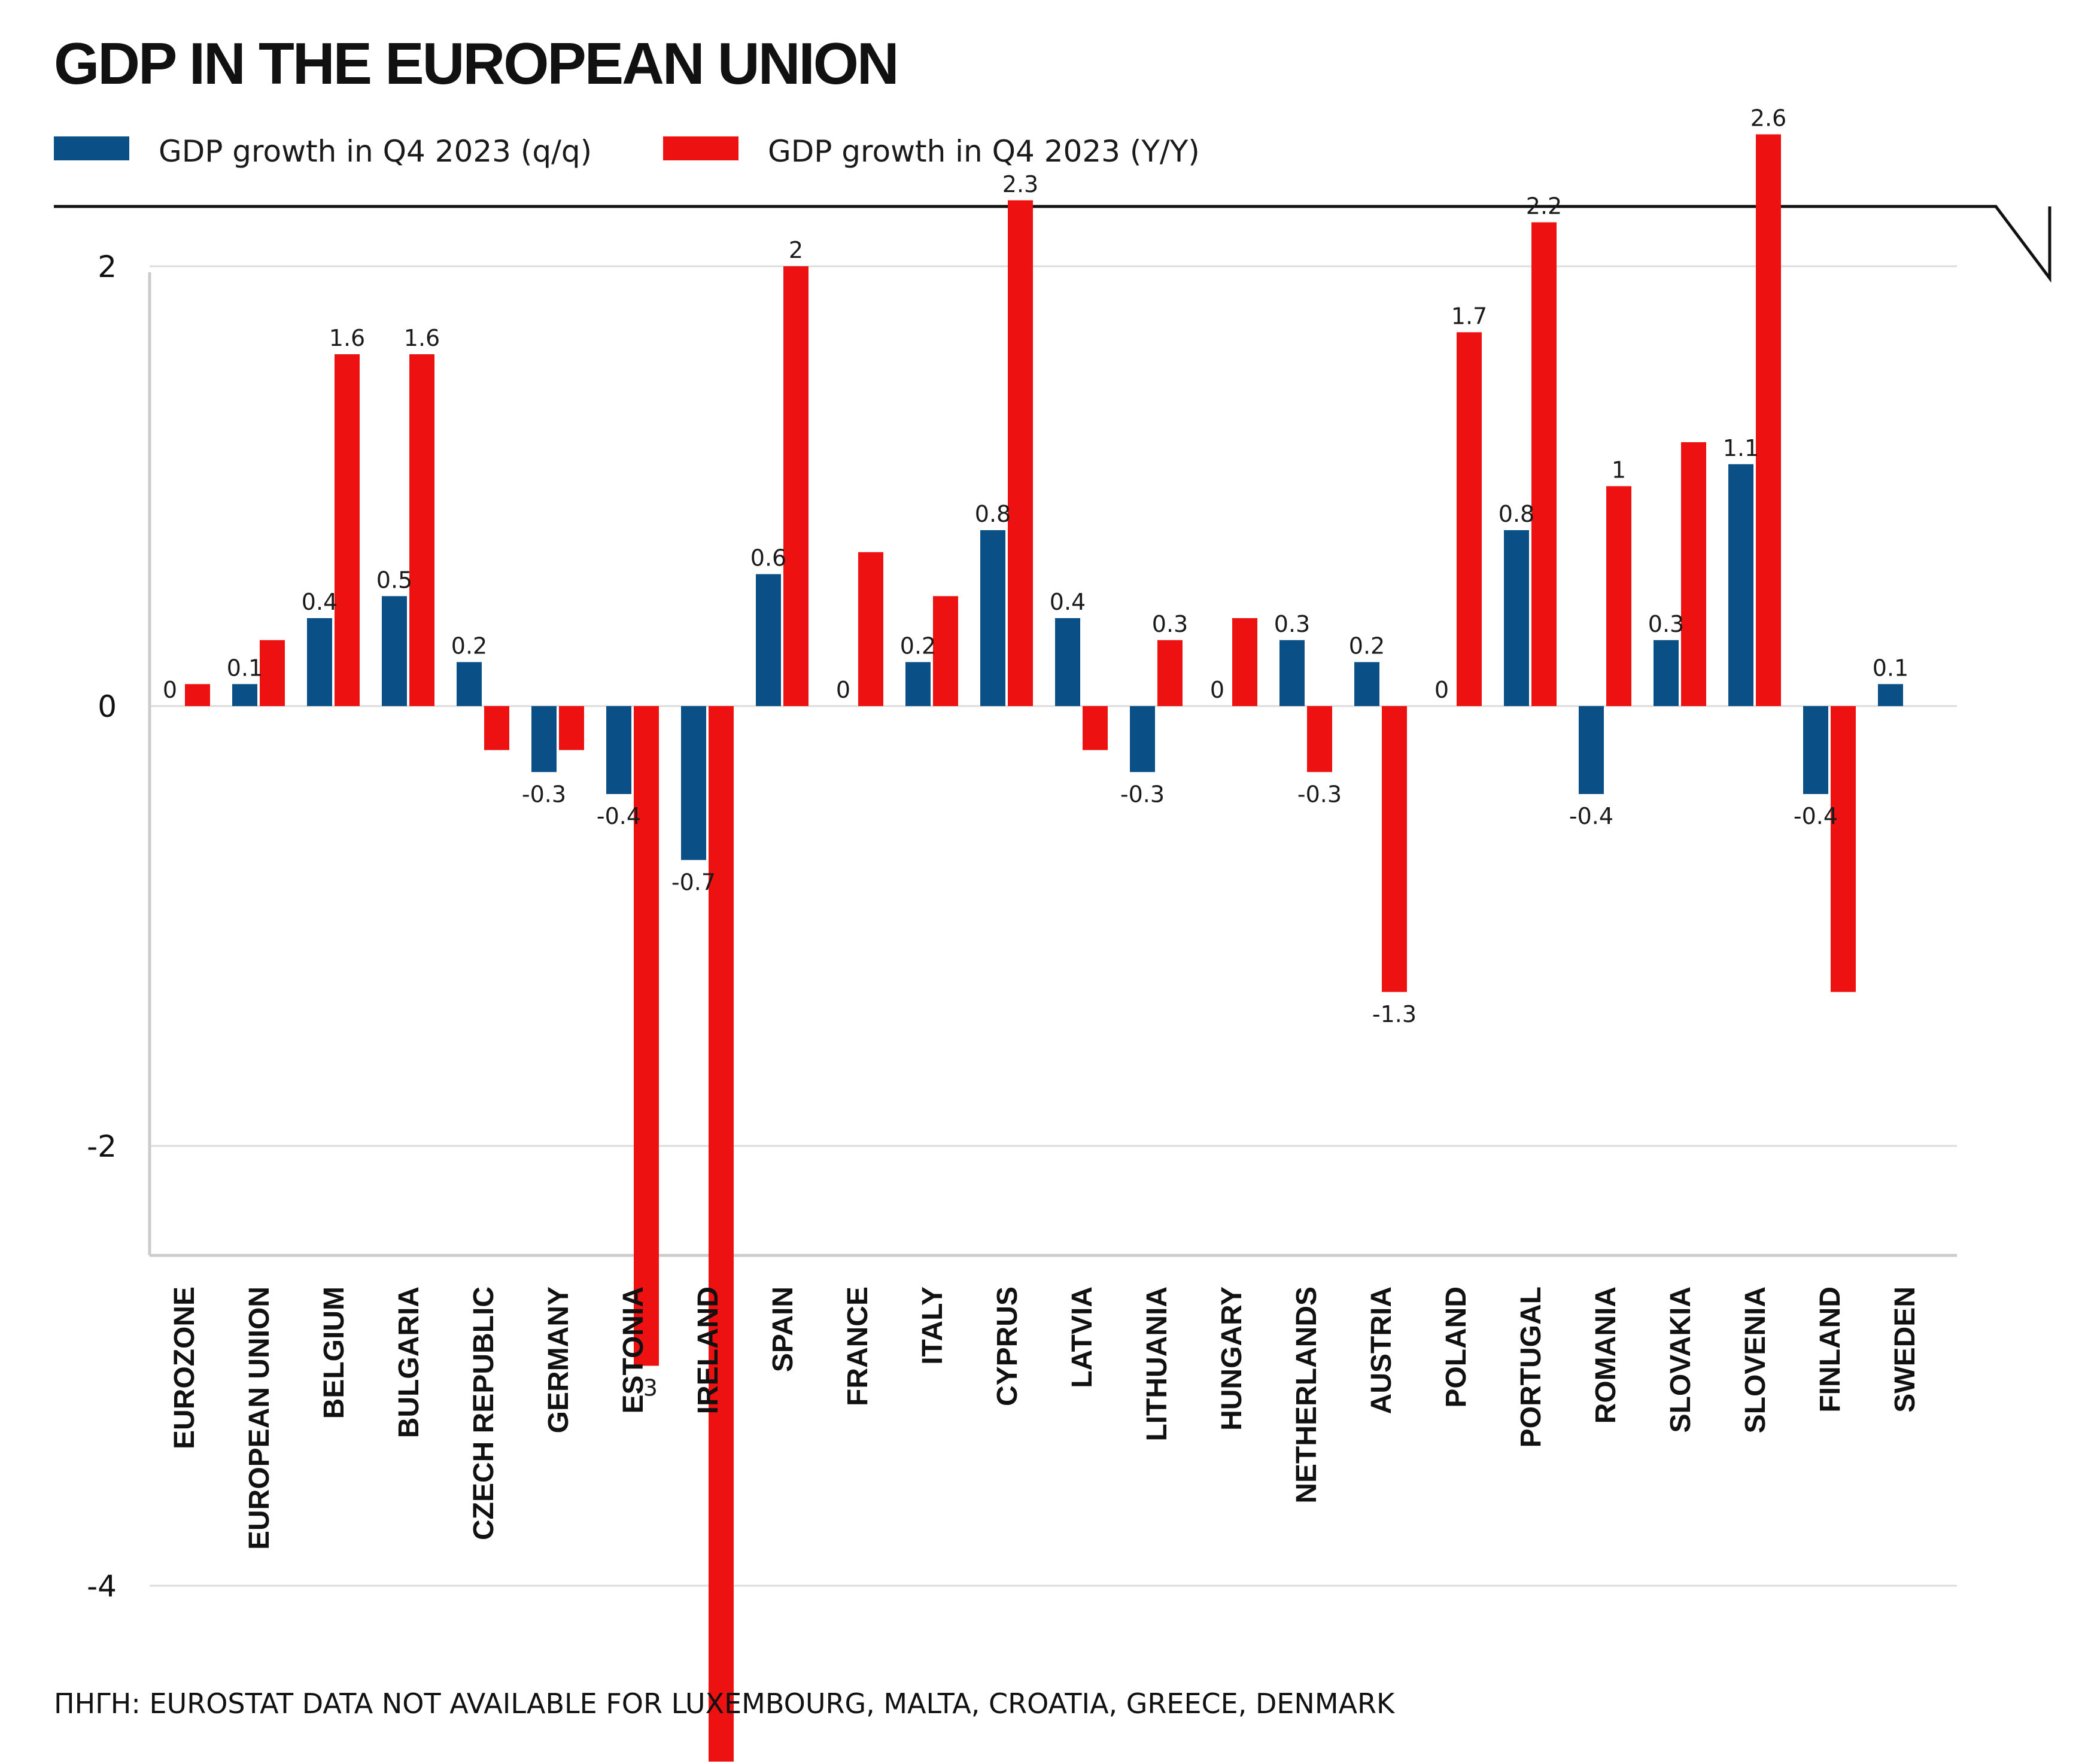 This screenshot has width=2085, height=1764. What do you see at coordinates (107, 267) in the screenshot?
I see `y-tick-label: 2` at bounding box center [107, 267].